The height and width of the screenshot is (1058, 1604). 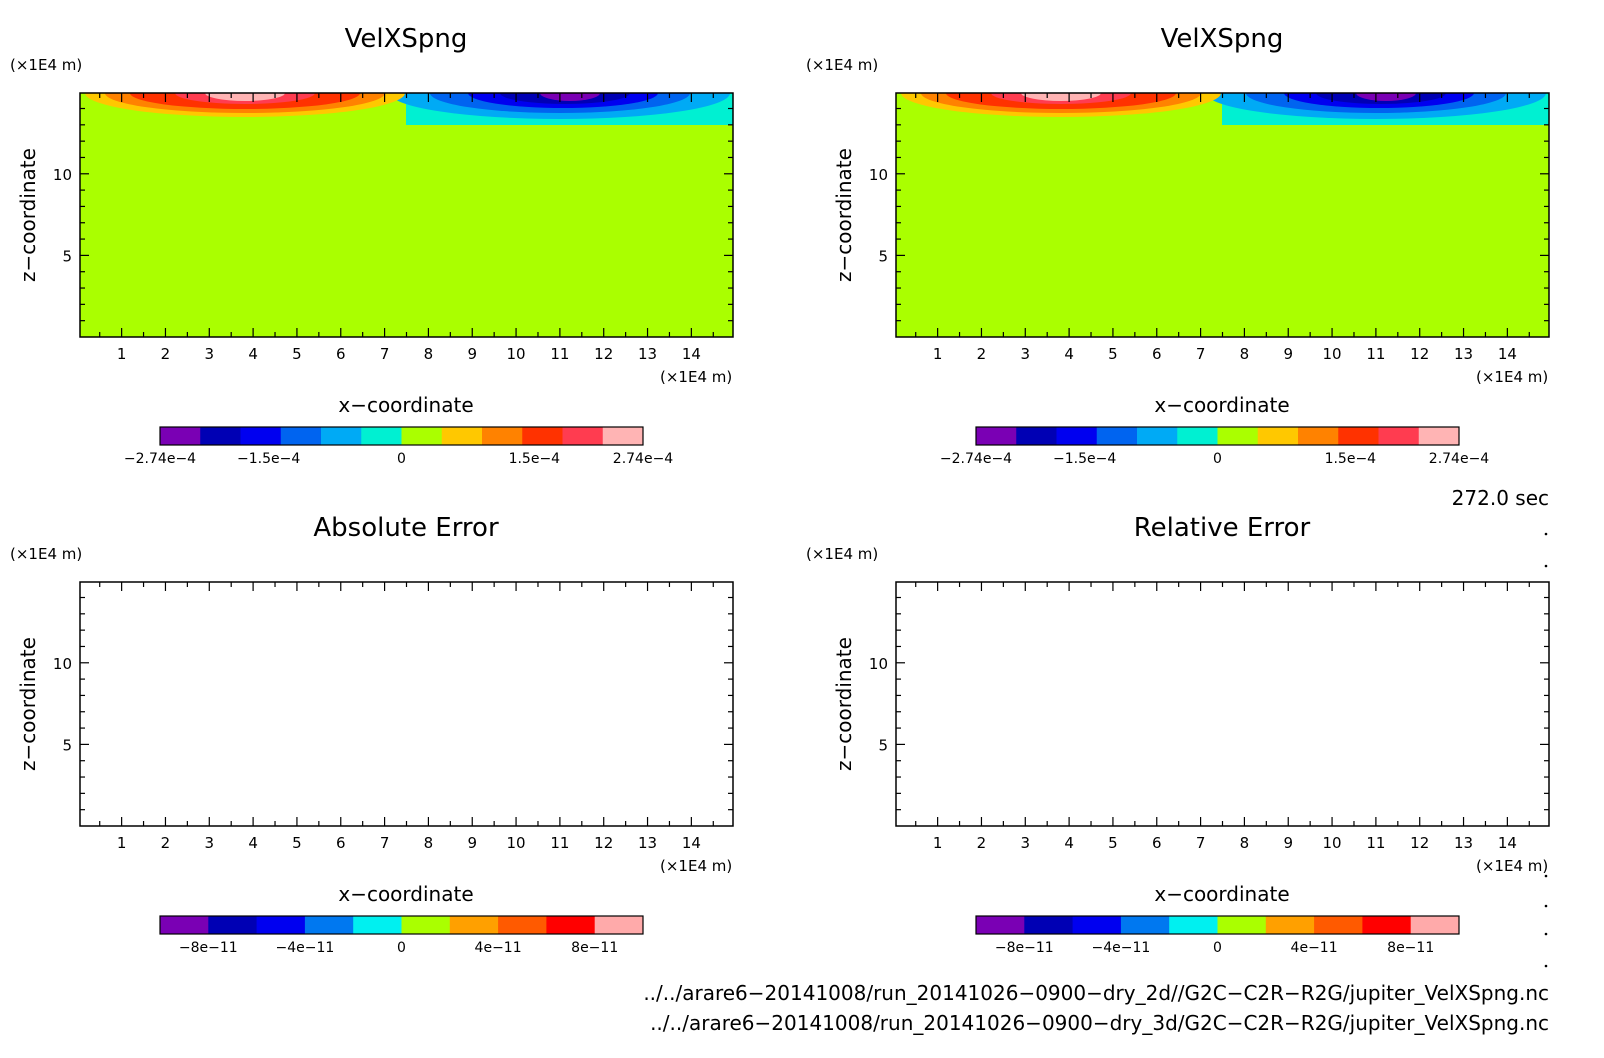 I want to click on field-background, so click(x=406, y=215).